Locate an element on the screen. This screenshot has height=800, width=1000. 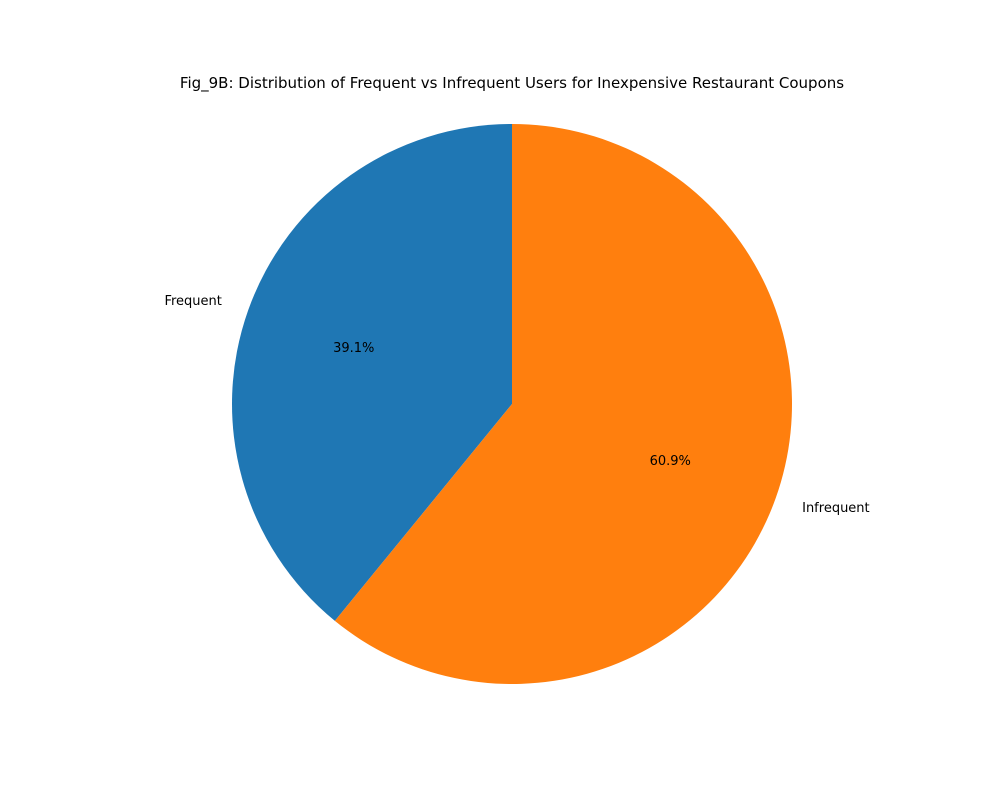
slice-label-infrequent: Infrequent is located at coordinates (836, 508).